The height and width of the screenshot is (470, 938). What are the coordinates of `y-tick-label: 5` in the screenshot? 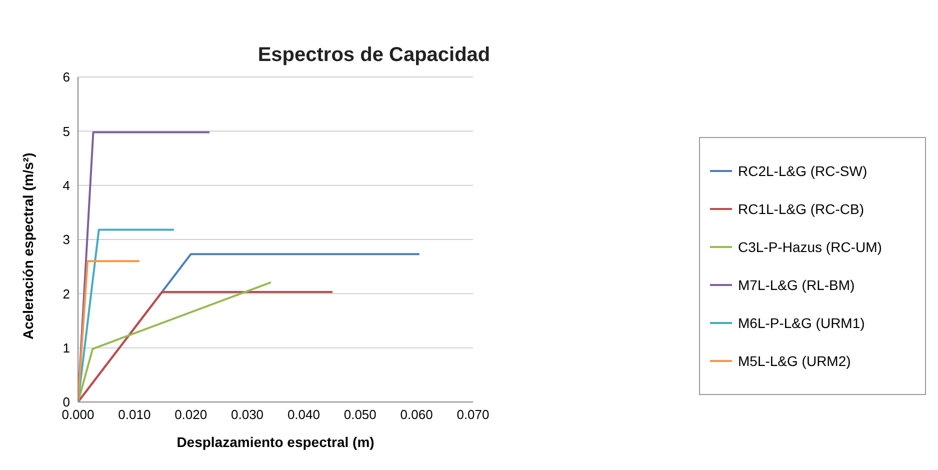 It's located at (66, 131).